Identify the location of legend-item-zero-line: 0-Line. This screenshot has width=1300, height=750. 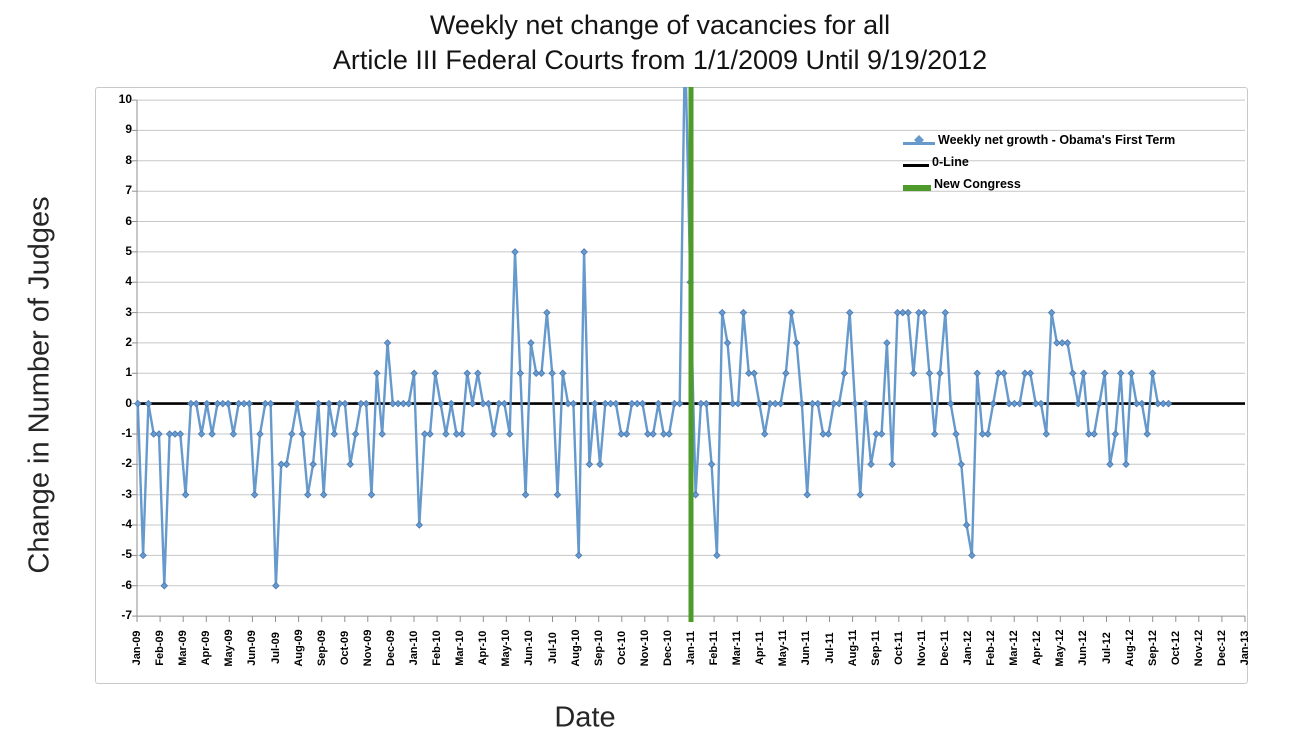
(1039, 162).